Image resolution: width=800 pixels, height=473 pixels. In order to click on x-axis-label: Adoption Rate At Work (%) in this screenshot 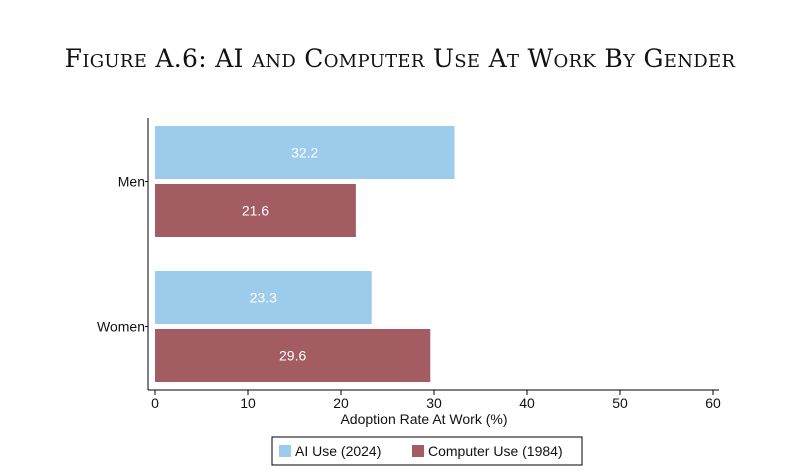, I will do `click(423, 419)`.